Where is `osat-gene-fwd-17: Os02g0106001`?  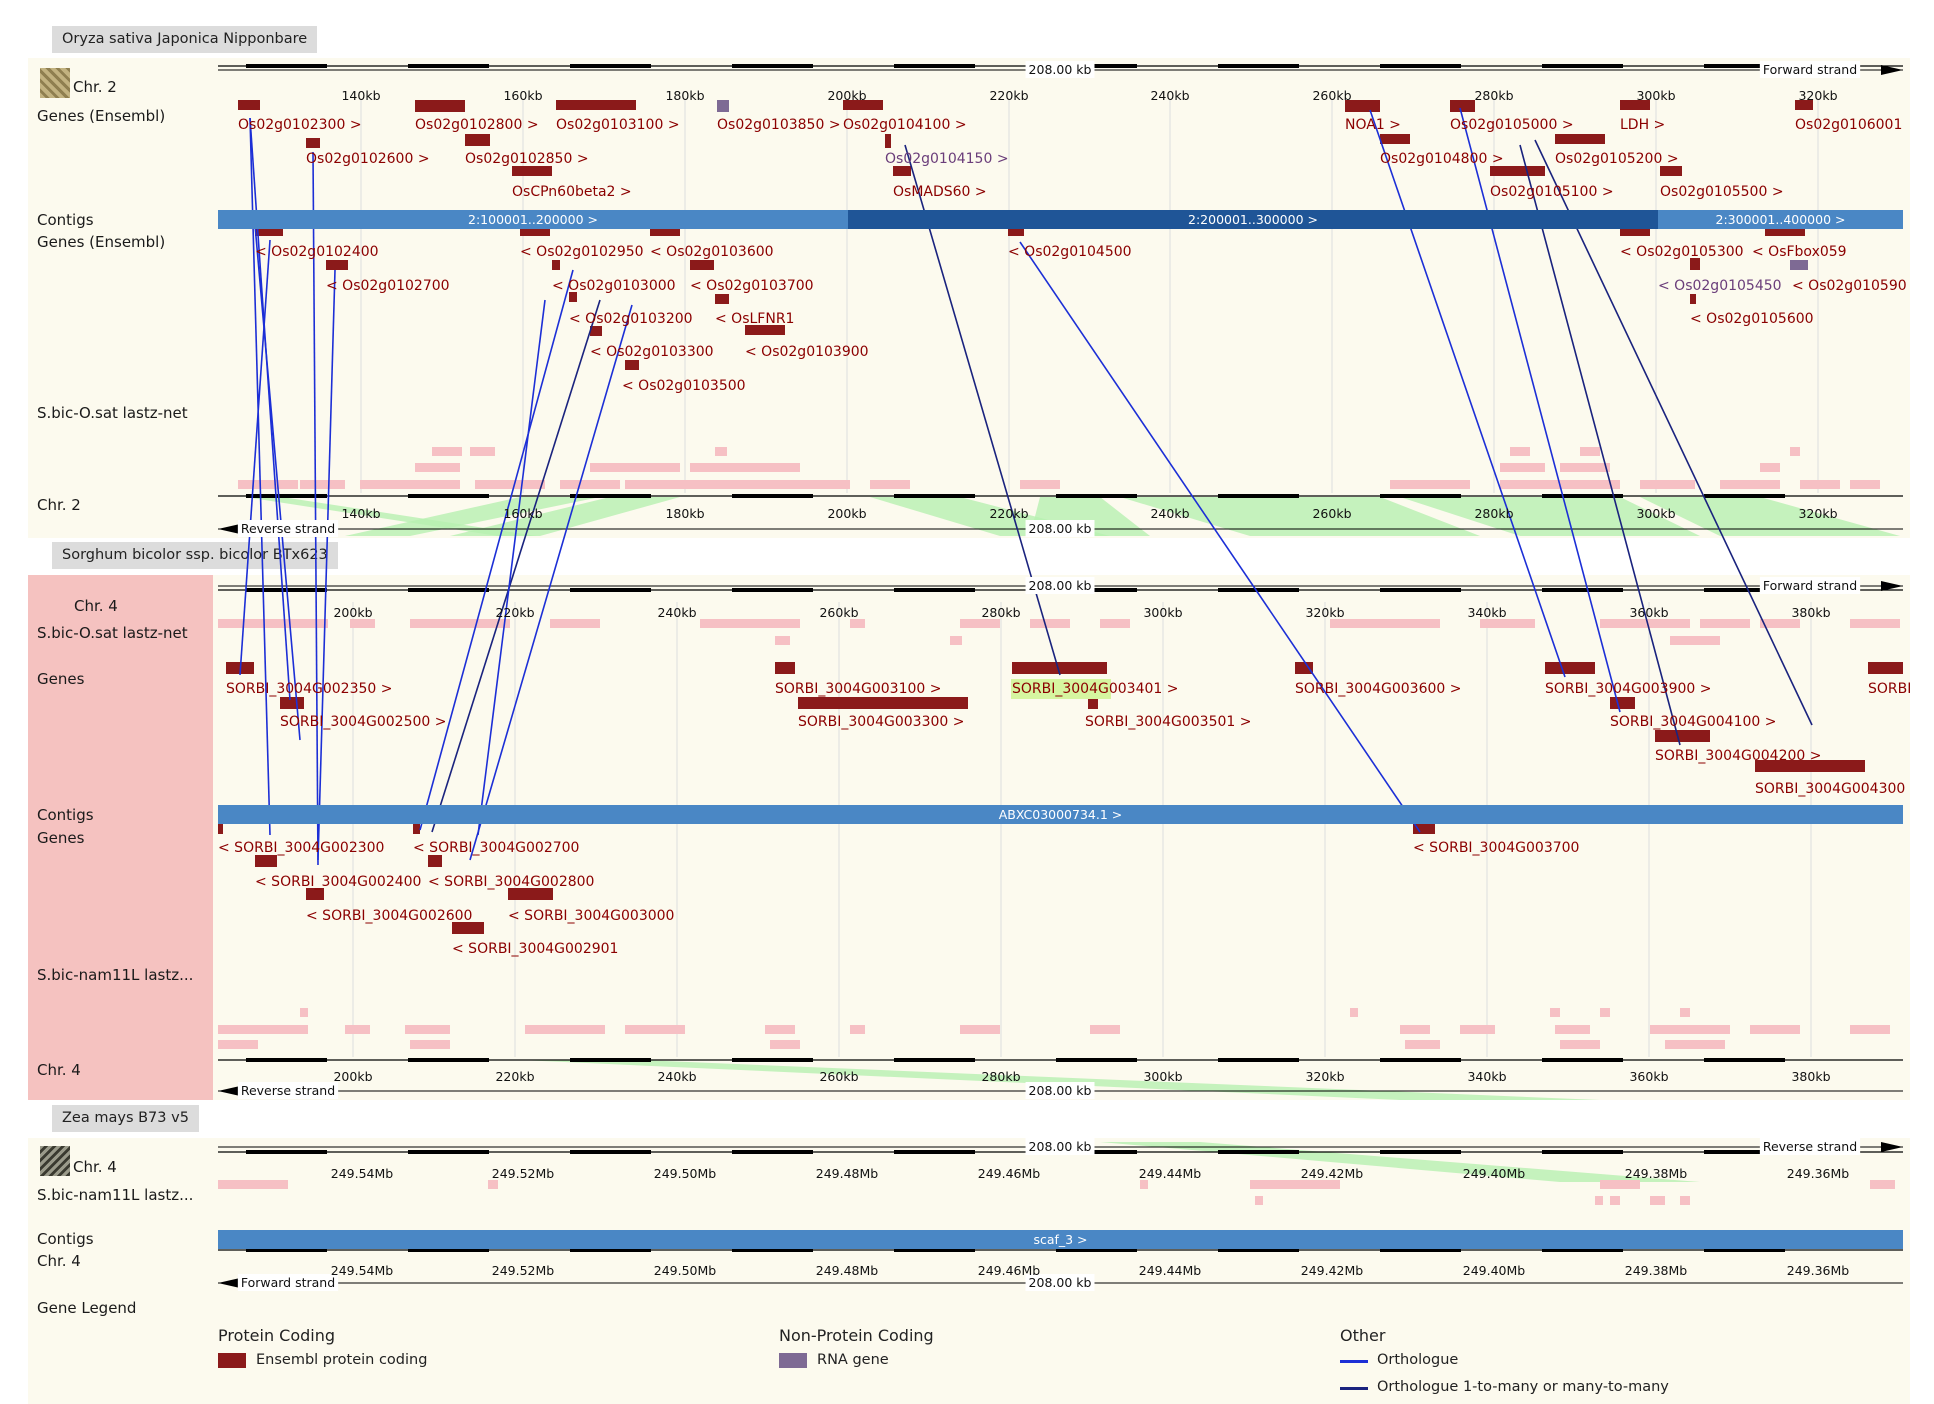 osat-gene-fwd-17: Os02g0106001 is located at coordinates (1849, 125).